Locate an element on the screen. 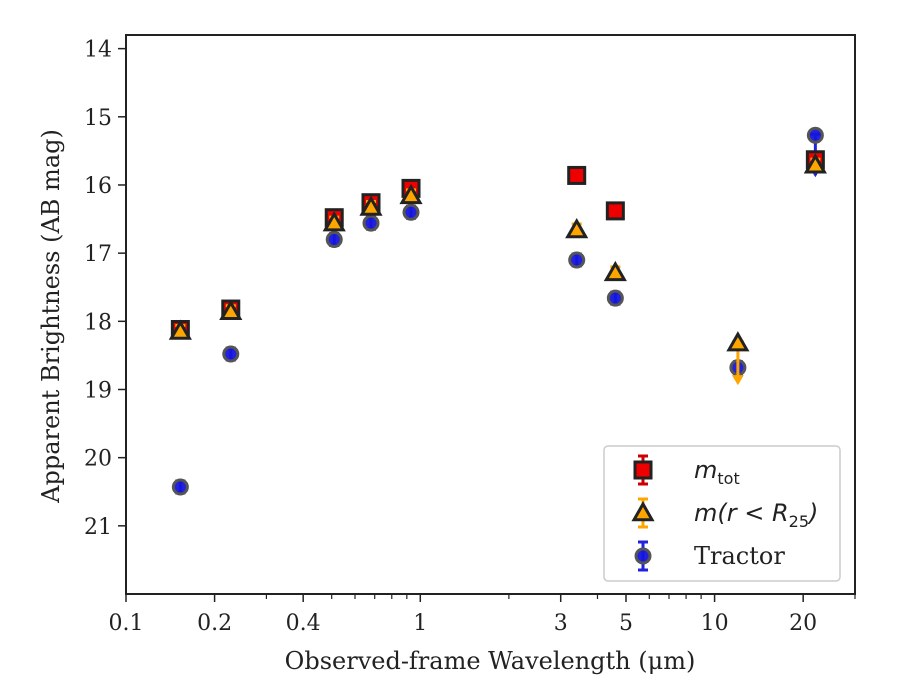 This screenshot has height=700, width=900. x-tick-label: 5 is located at coordinates (626, 623).